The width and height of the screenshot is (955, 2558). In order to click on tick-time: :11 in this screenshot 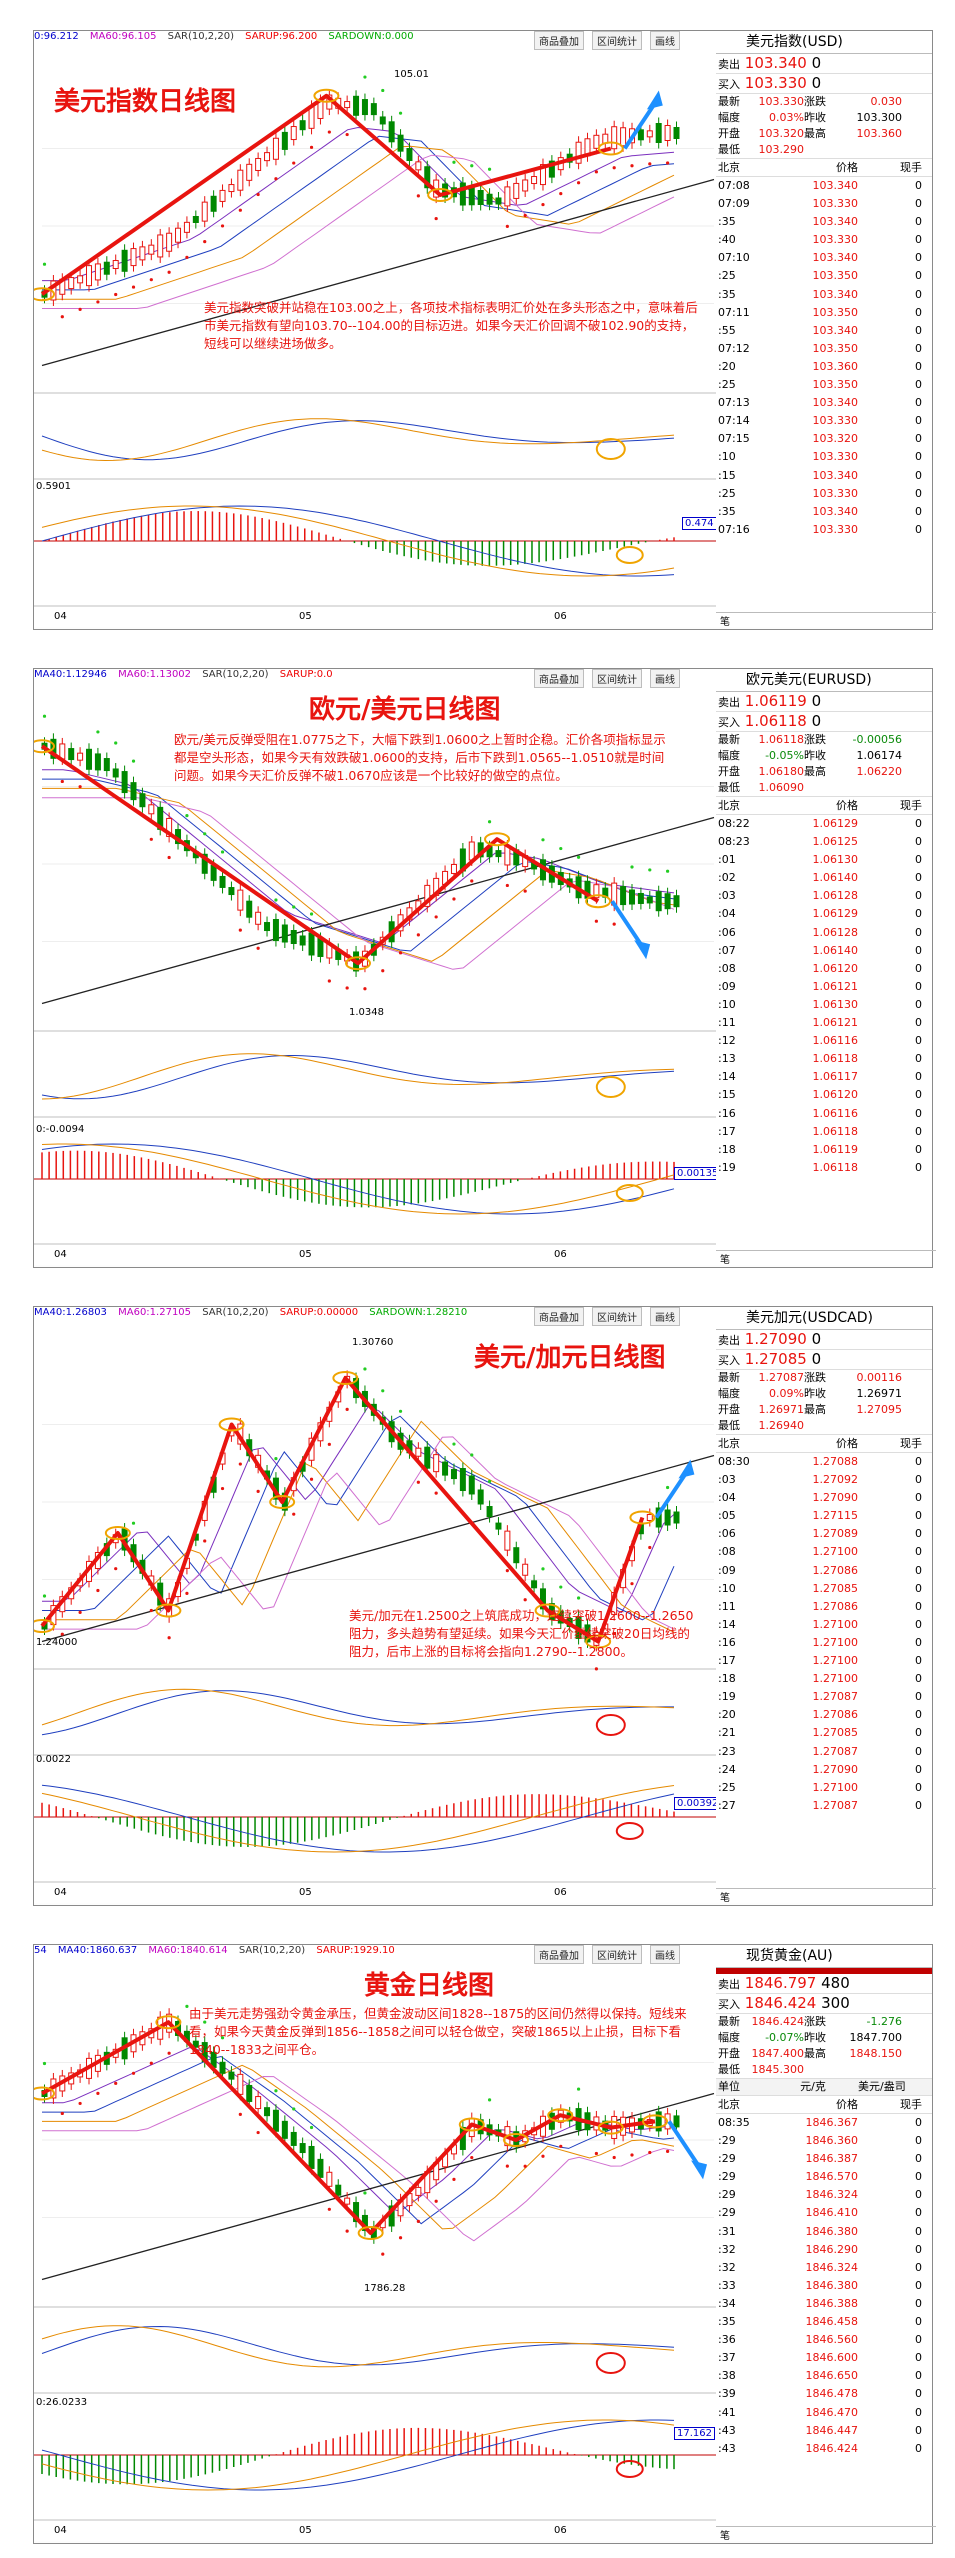, I will do `click(727, 1606)`.